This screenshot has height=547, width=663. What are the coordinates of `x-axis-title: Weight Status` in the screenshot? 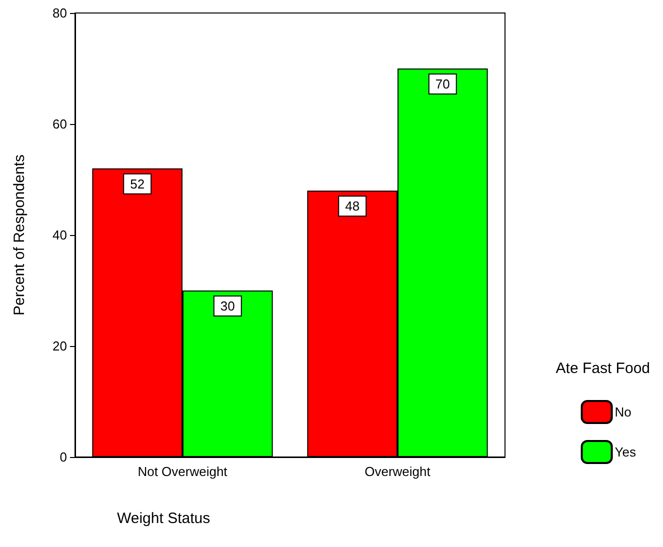 It's located at (163, 518).